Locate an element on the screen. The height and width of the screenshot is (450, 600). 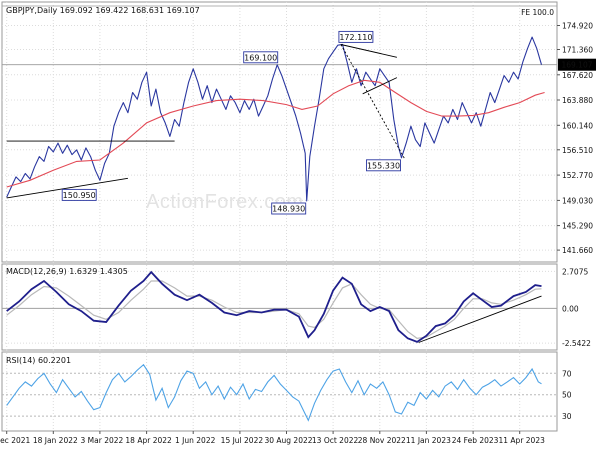
current-price-label: 169.107 is located at coordinates (576, 65).